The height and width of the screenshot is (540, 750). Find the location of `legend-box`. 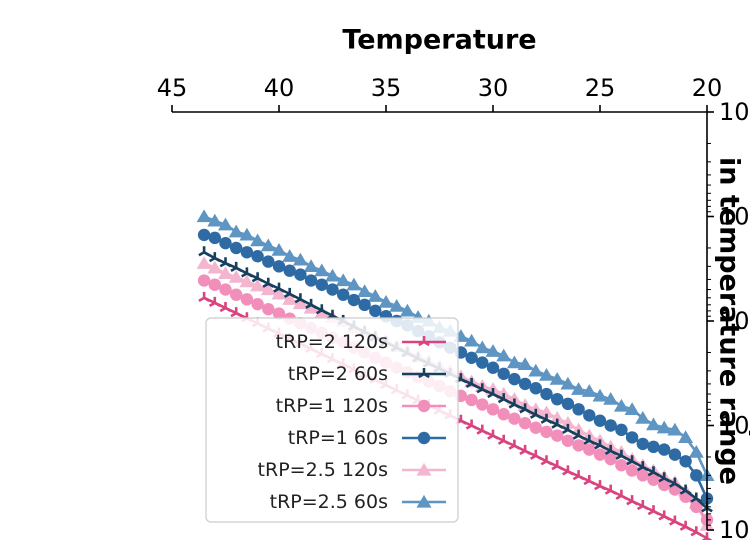

legend-box is located at coordinates (332, 420).